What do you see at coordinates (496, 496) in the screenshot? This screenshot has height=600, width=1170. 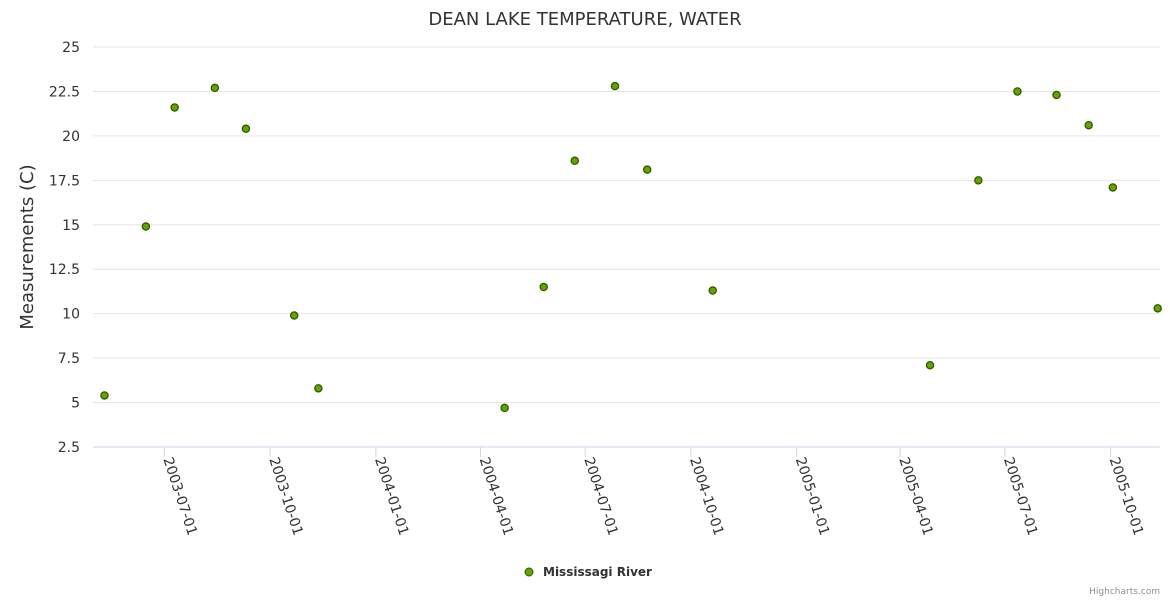 I see `x-tick-label: 2004-04-01` at bounding box center [496, 496].